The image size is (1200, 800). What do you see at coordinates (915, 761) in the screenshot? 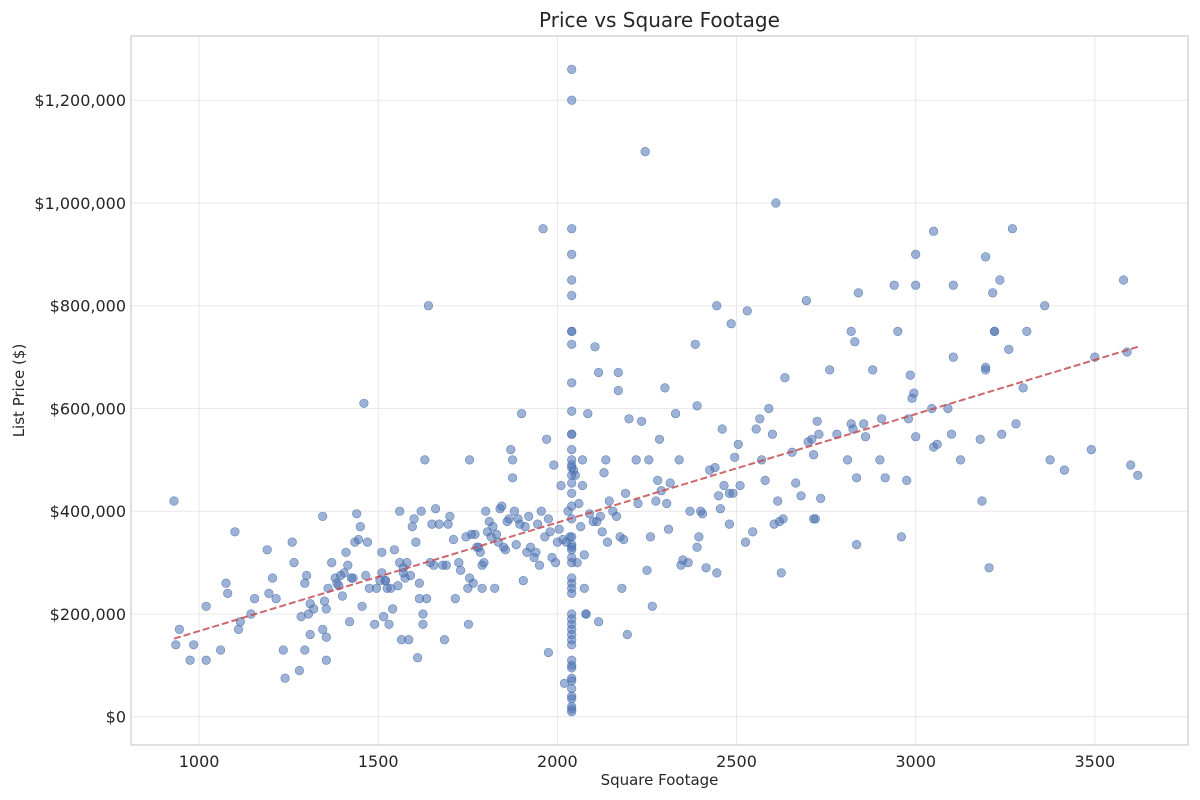
I see `x-tick-label: 3000` at bounding box center [915, 761].